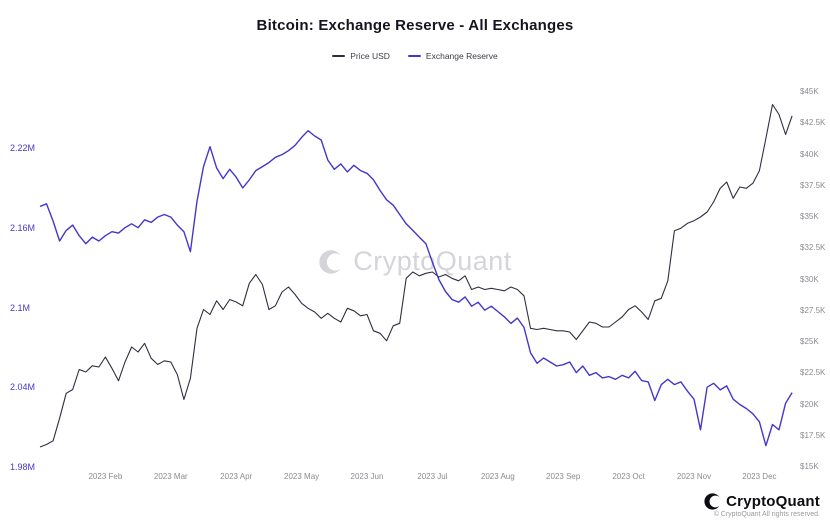 This screenshot has width=830, height=523. I want to click on exchange-reserve-line-swatch-icon, so click(414, 56).